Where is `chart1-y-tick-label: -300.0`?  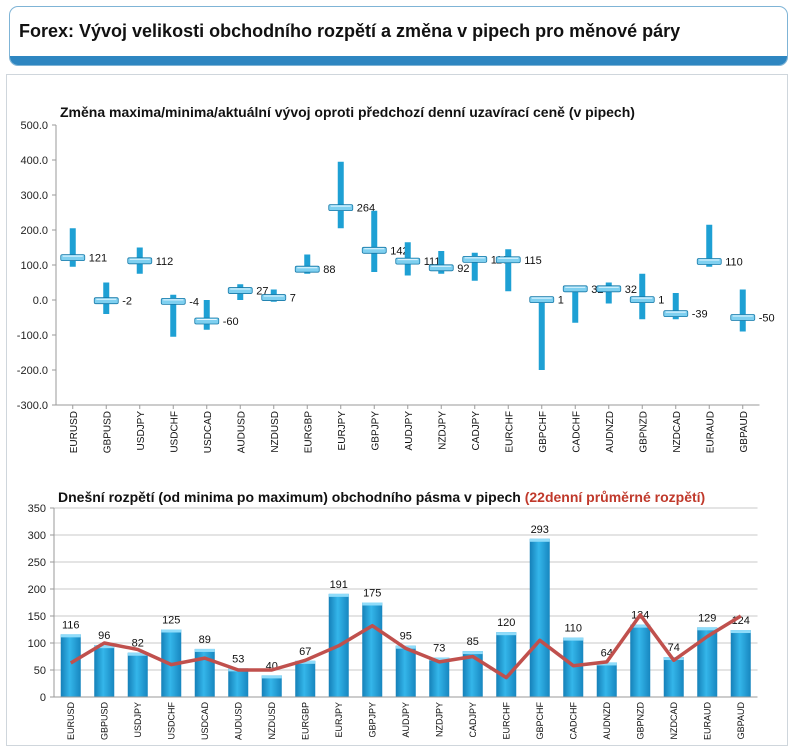 chart1-y-tick-label: -300.0 is located at coordinates (32, 406).